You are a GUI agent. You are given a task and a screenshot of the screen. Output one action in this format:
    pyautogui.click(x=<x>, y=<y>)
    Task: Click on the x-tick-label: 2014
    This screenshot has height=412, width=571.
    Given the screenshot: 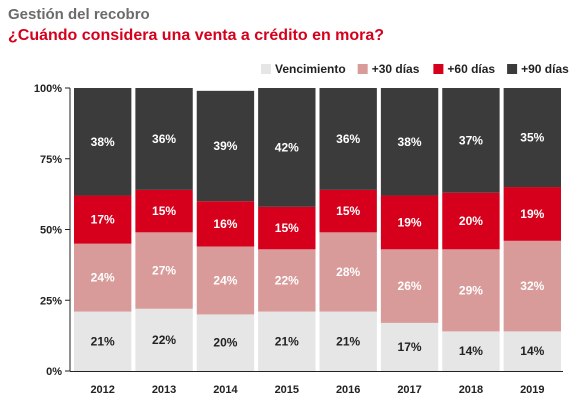 What is the action you would take?
    pyautogui.click(x=225, y=390)
    